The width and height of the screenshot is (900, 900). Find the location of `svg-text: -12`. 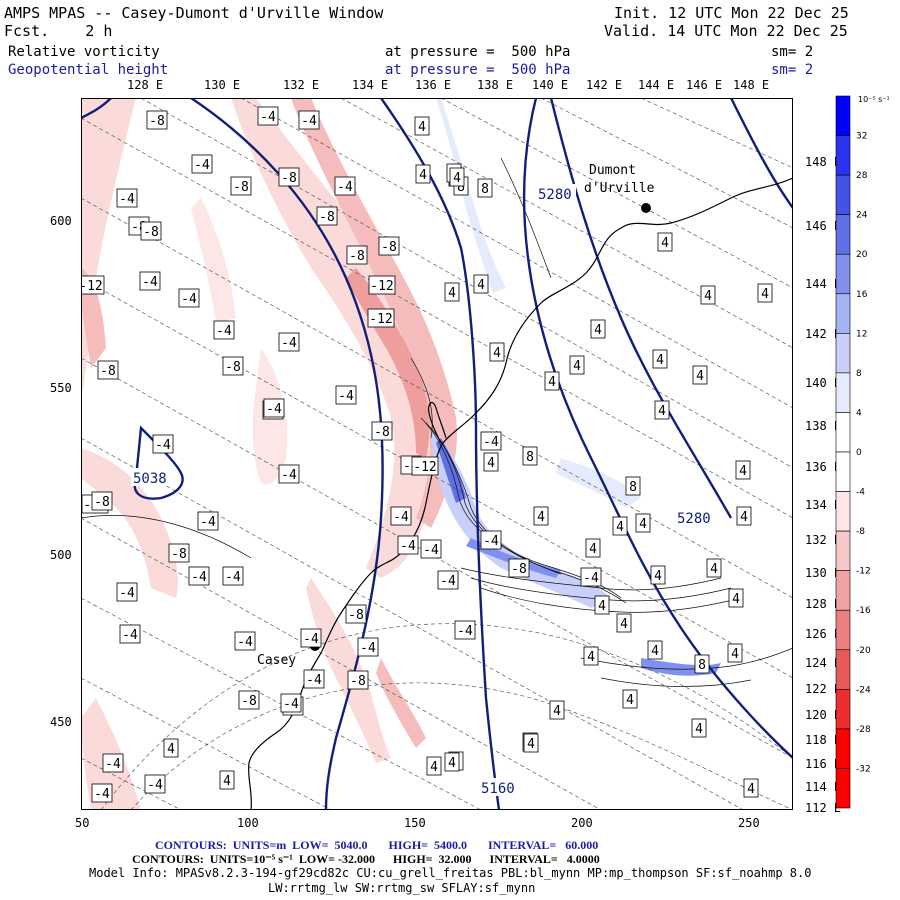

svg-text: -12 is located at coordinates (92, 286).